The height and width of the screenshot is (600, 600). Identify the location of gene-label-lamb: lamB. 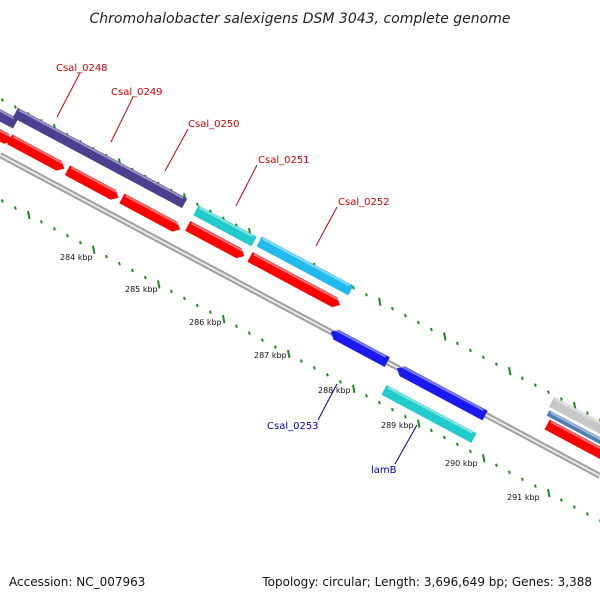
(384, 470).